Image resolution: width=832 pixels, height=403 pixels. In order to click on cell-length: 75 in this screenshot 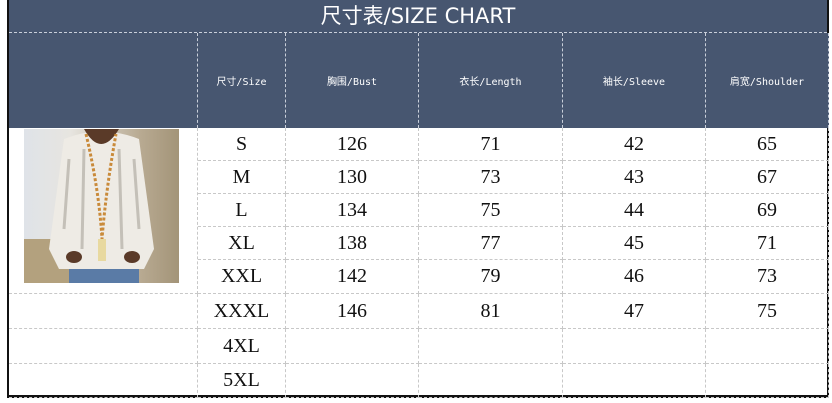, I will do `click(491, 210)`.